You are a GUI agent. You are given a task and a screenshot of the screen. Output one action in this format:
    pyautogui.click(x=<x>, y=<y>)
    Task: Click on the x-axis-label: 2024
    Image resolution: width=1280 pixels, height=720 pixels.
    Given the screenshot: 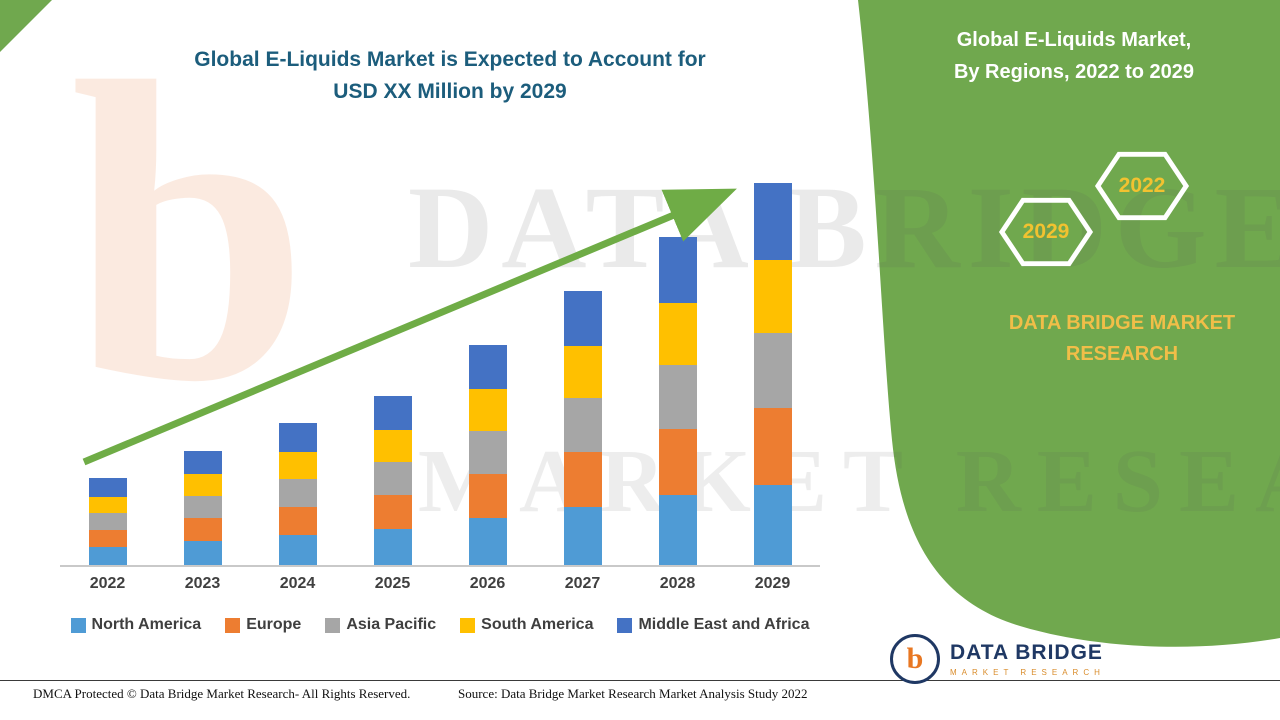 What is the action you would take?
    pyautogui.click(x=297, y=583)
    